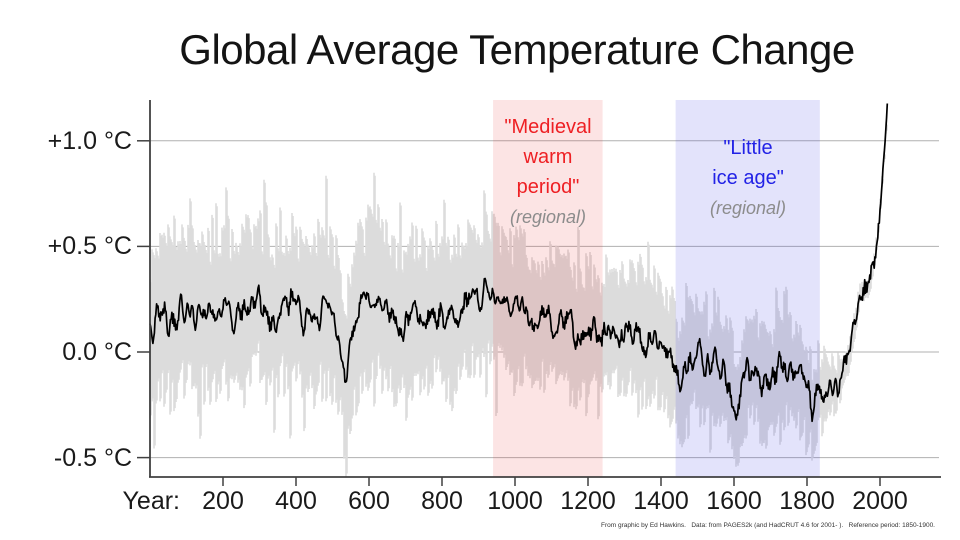 The image size is (960, 540). I want to click on y-axis-label: 0.0 °C, so click(97, 352).